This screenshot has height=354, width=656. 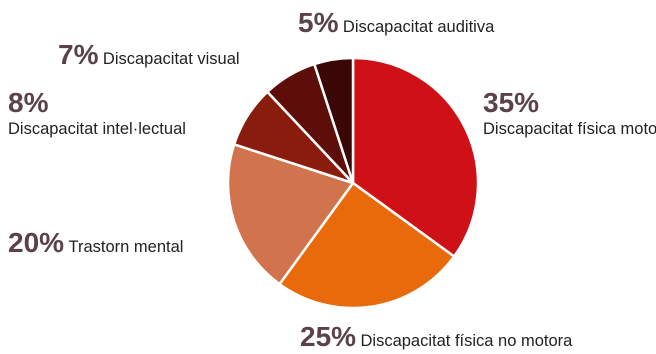 I want to click on slice-text-intel: Discapacitat intel·lectual, so click(x=97, y=129).